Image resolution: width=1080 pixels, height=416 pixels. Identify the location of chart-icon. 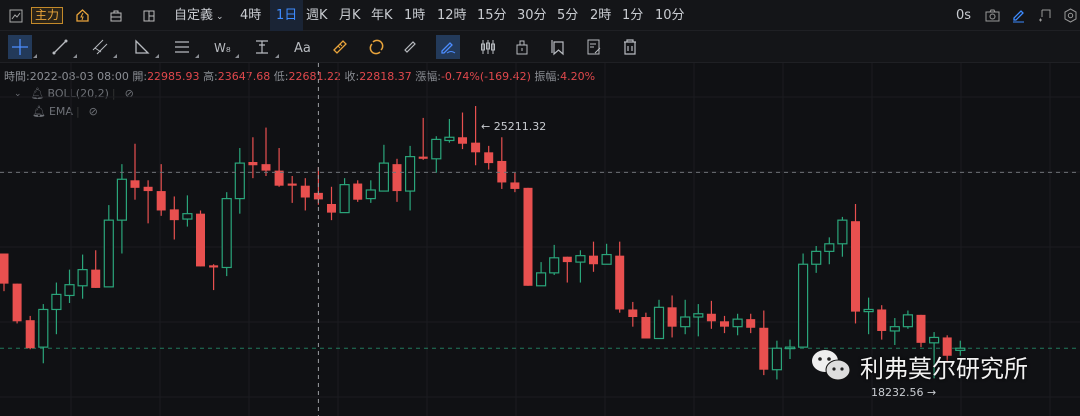
(15, 15).